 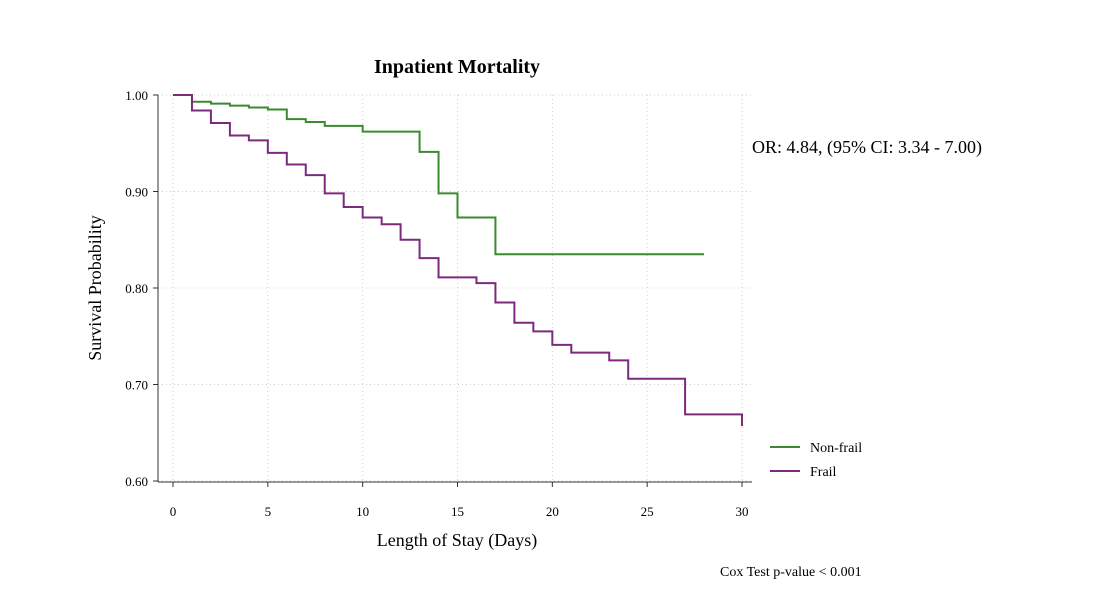 I want to click on x-axis-label: Length of Stay (Days), so click(x=457, y=540).